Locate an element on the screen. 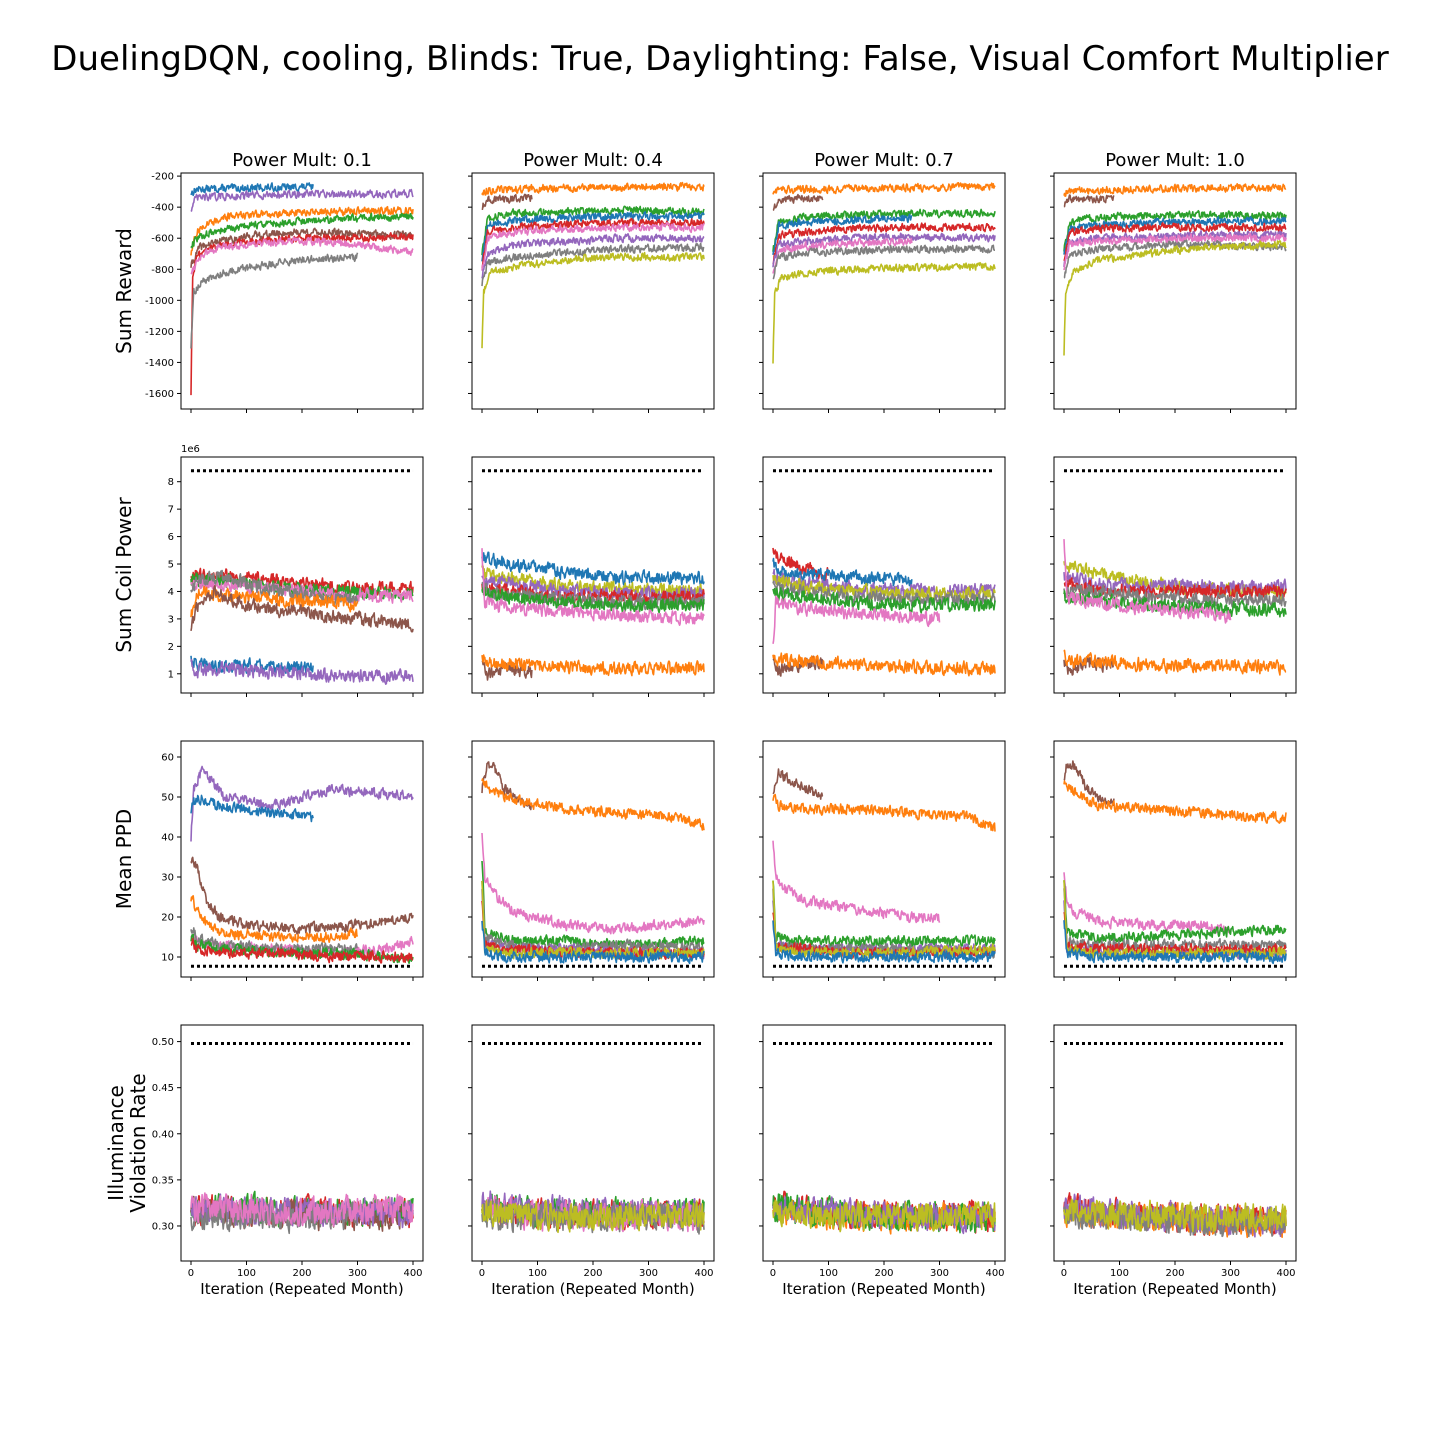  y-axis-label: Sum Reward is located at coordinates (124, 291).